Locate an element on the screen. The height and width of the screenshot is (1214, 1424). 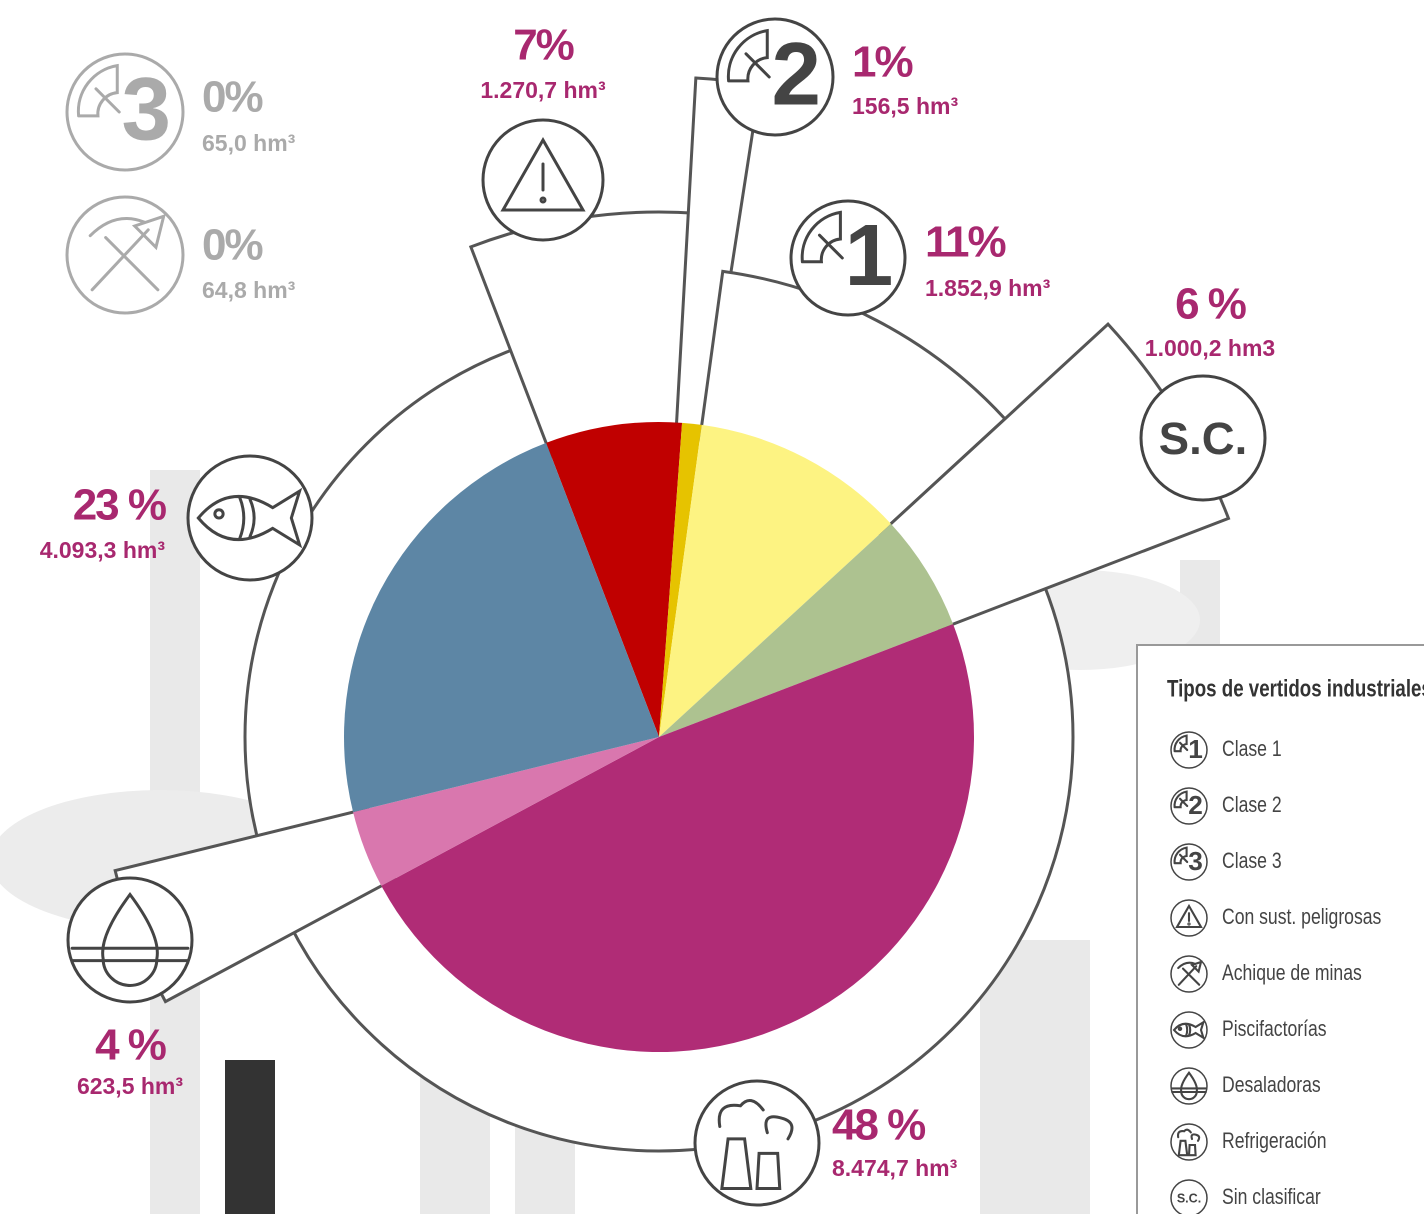
volume-label: 1.000,2 hm3 is located at coordinates (1210, 348).